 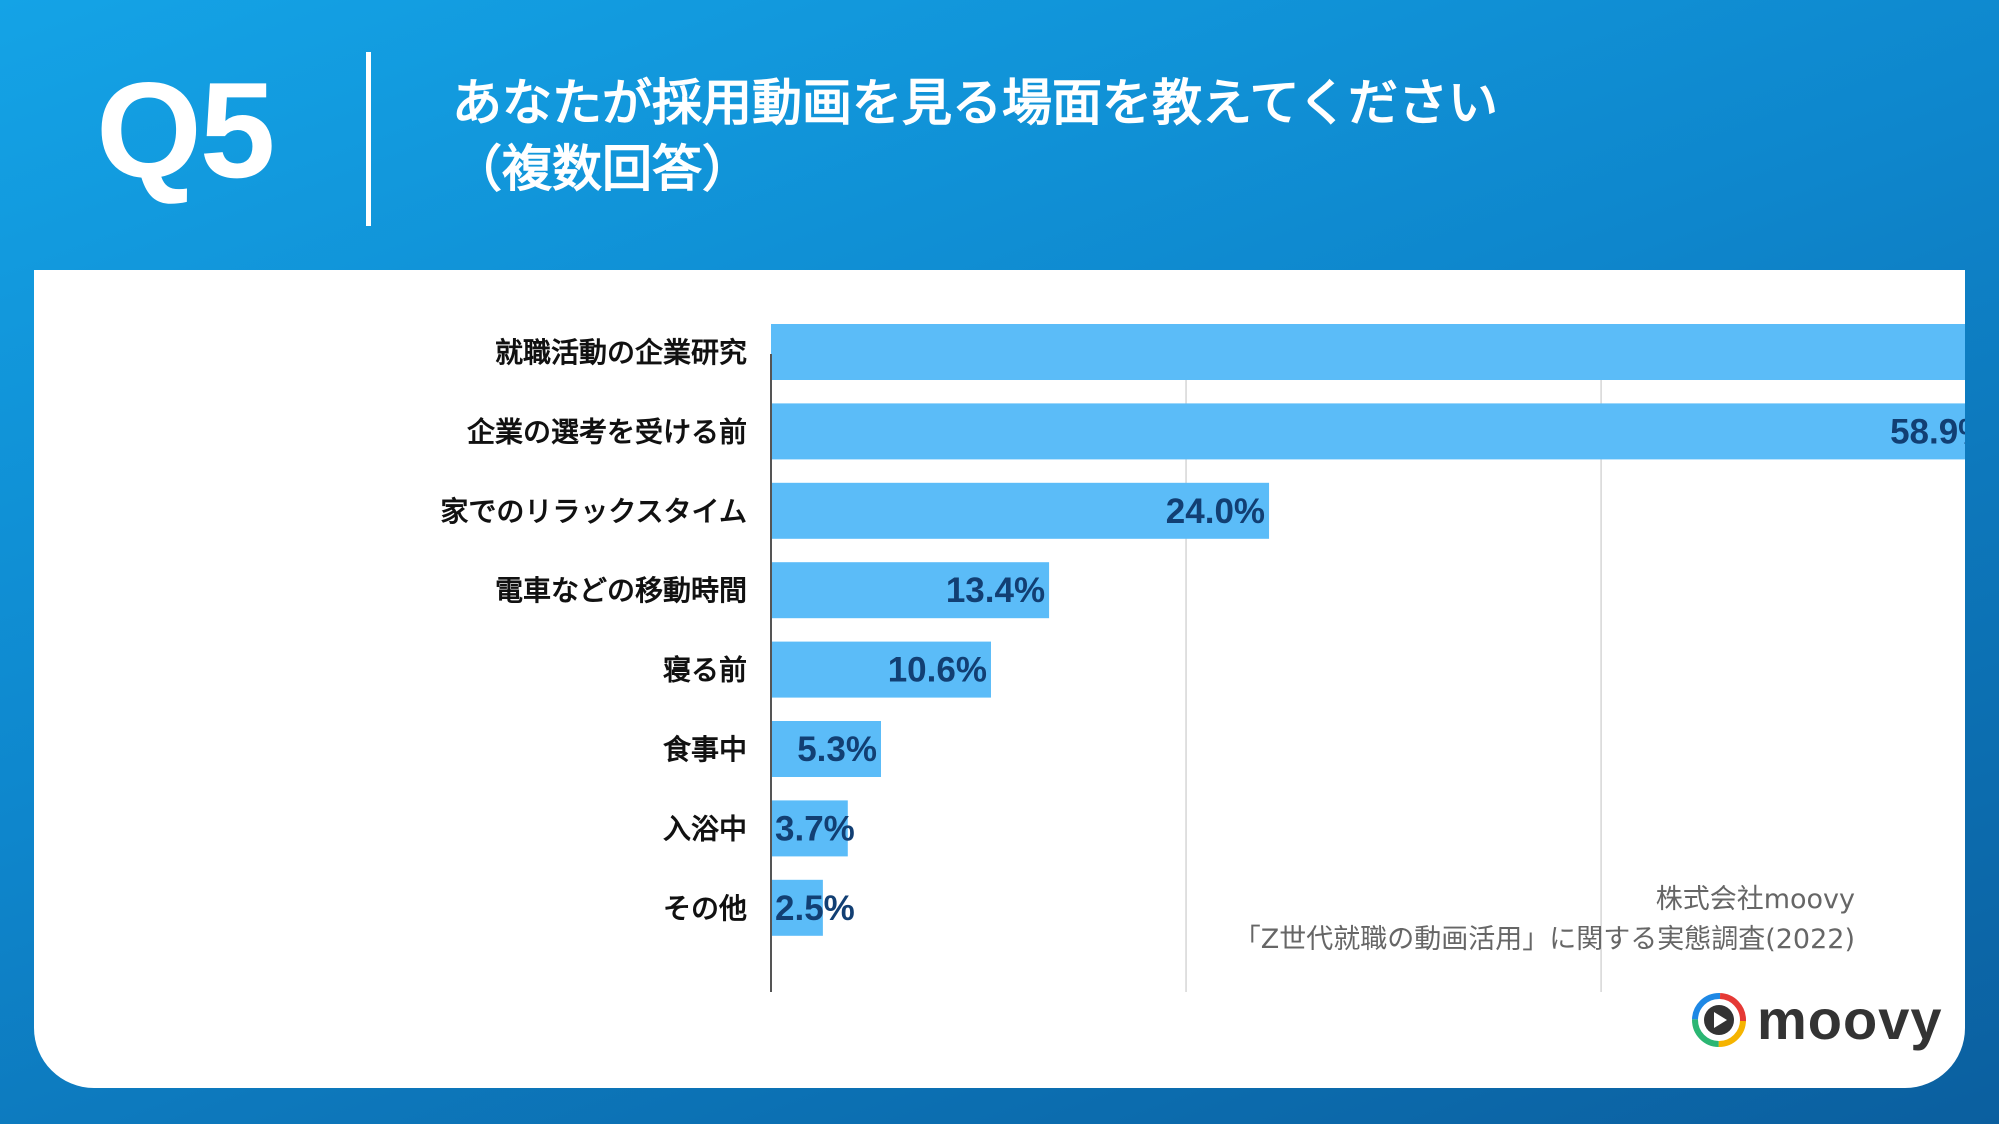 What do you see at coordinates (1755, 899) in the screenshot?
I see `source-company: 株式会社moovy` at bounding box center [1755, 899].